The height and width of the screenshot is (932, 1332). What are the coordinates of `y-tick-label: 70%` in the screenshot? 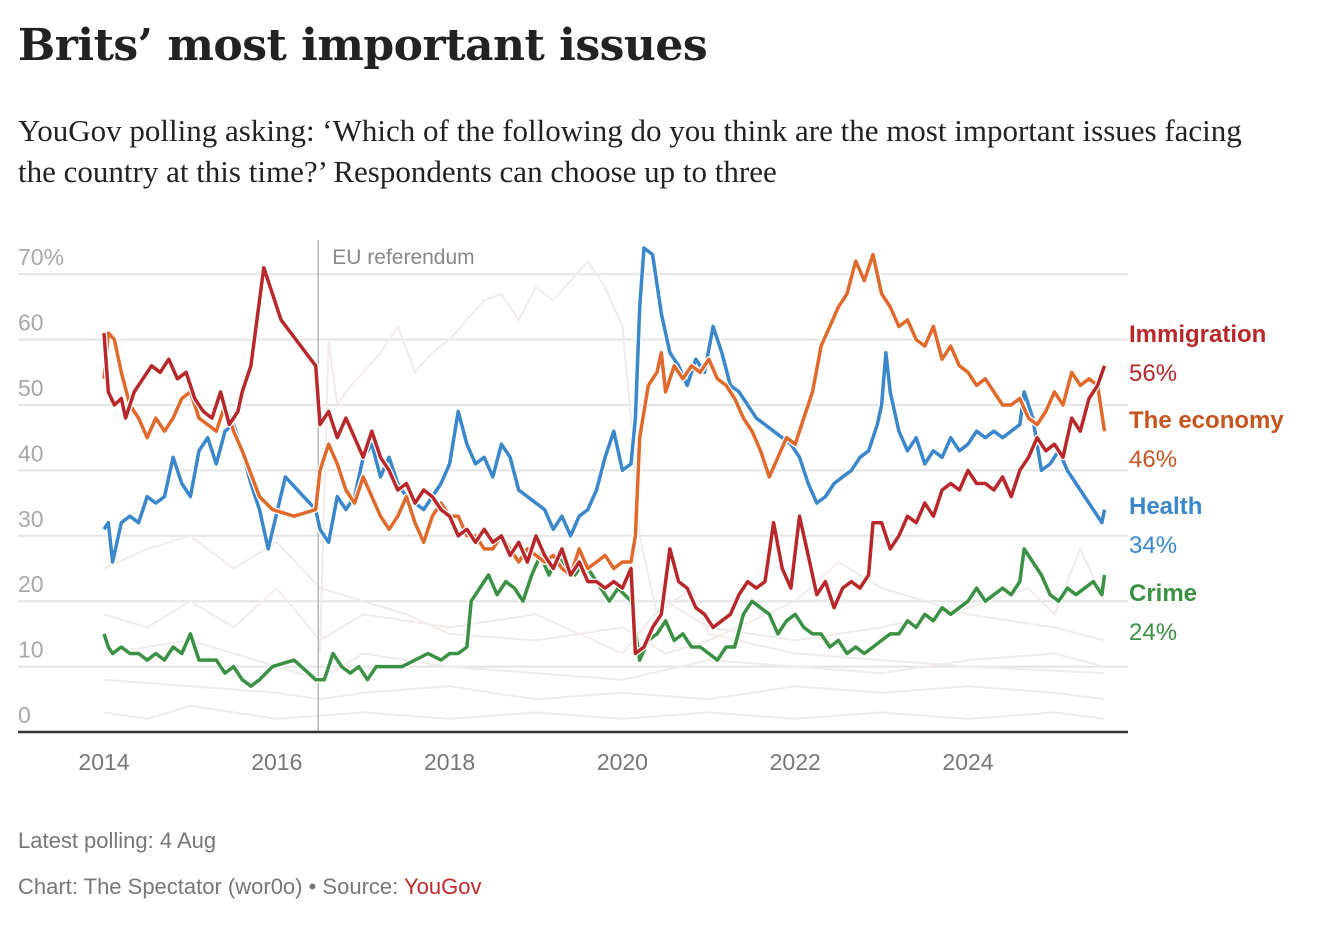 It's located at (41, 257).